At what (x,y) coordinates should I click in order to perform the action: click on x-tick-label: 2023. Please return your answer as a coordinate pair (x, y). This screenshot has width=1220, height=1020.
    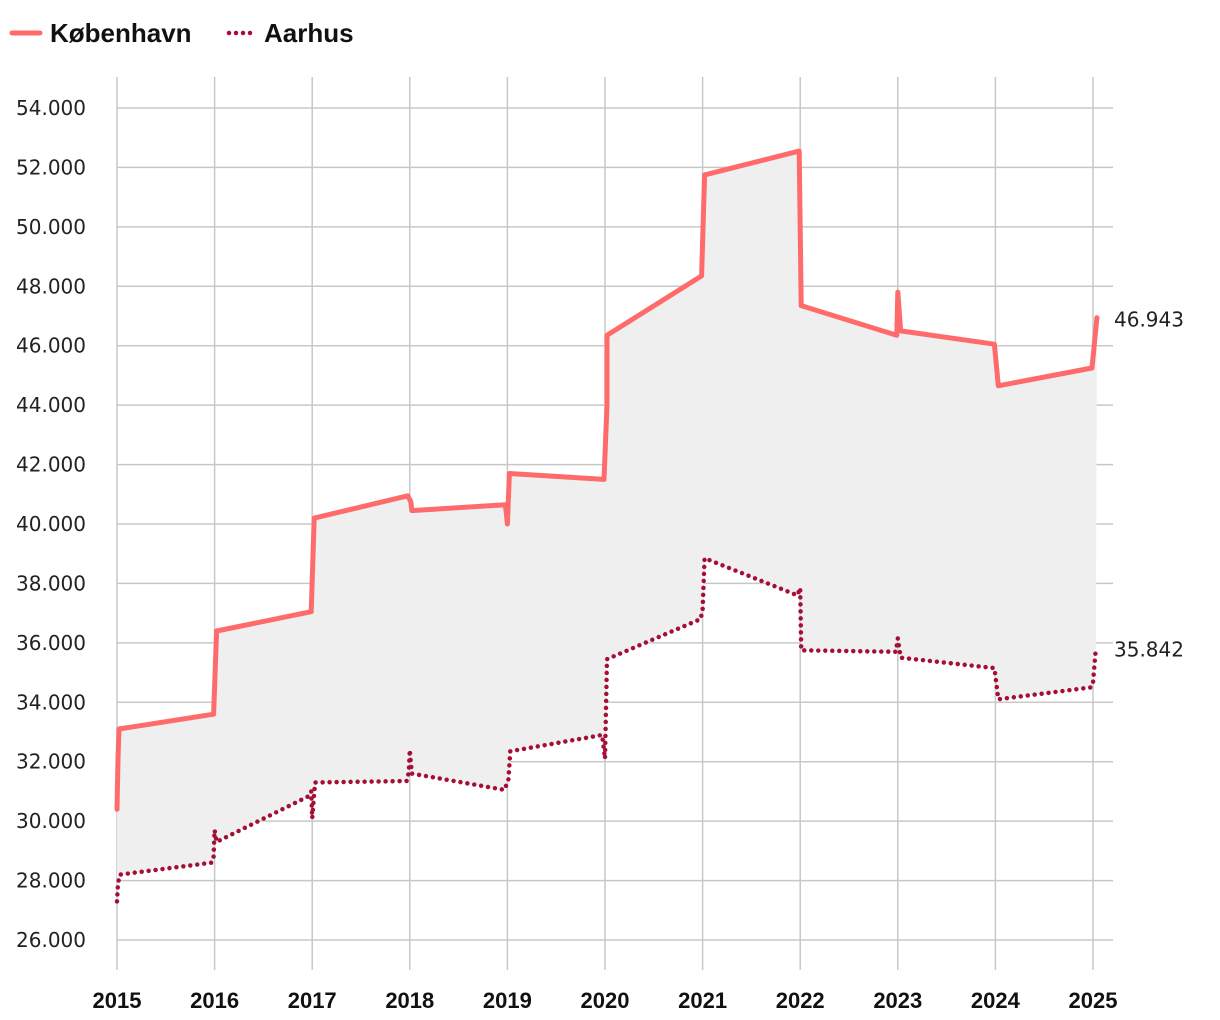
    Looking at the image, I should click on (897, 1000).